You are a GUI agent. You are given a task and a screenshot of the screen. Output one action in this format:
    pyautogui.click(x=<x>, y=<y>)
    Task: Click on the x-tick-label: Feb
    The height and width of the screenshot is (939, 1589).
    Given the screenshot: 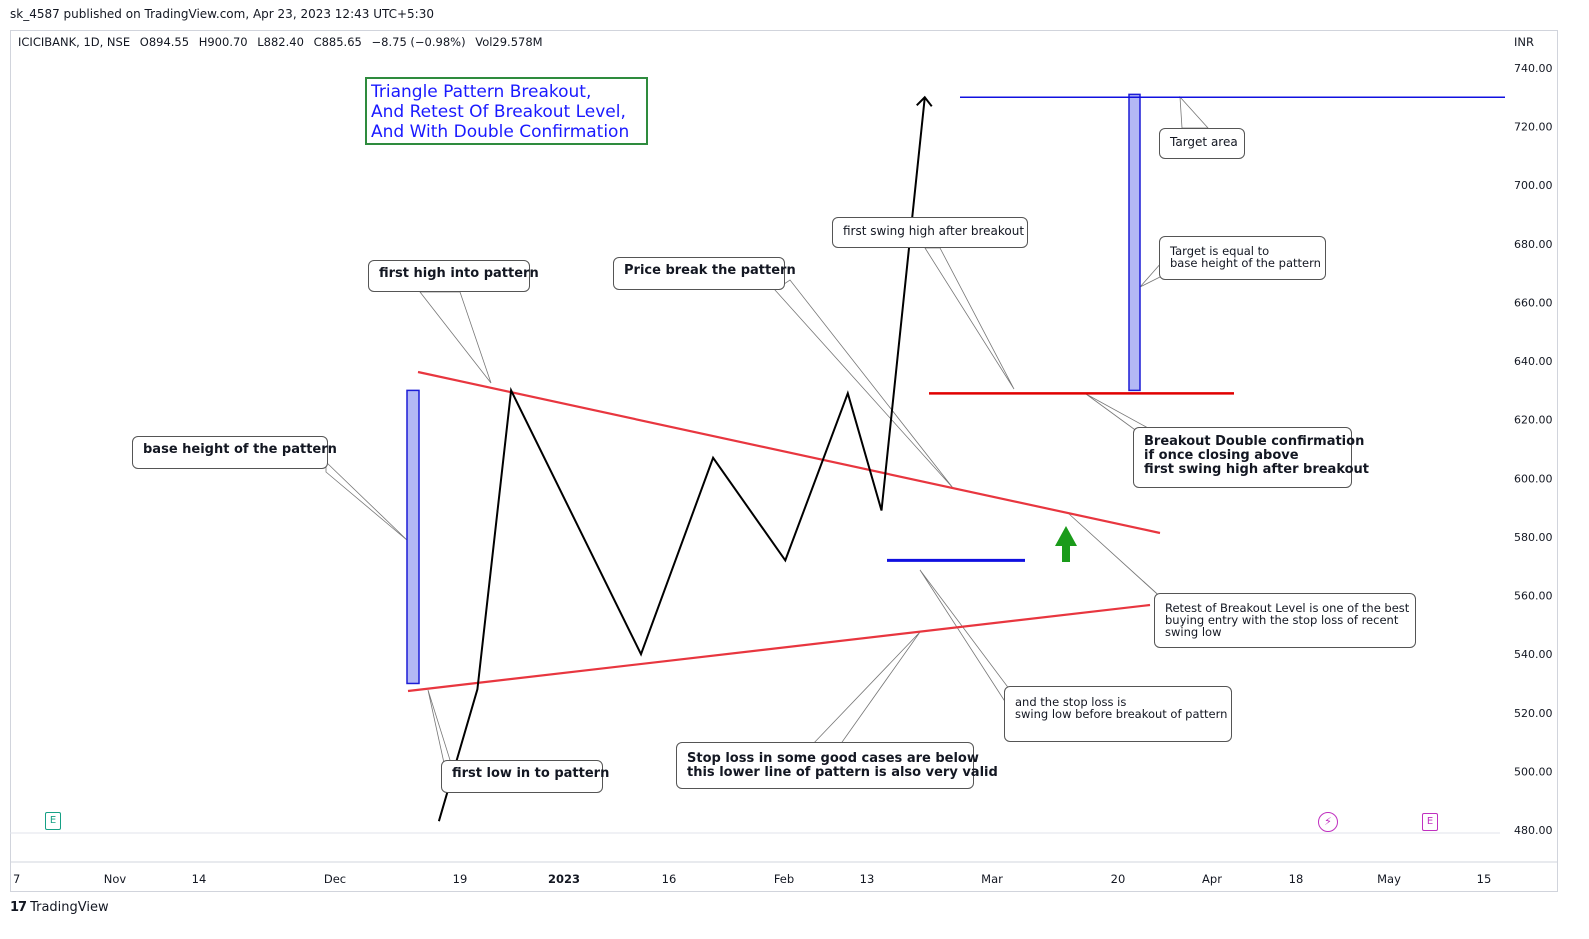 What is the action you would take?
    pyautogui.click(x=784, y=879)
    